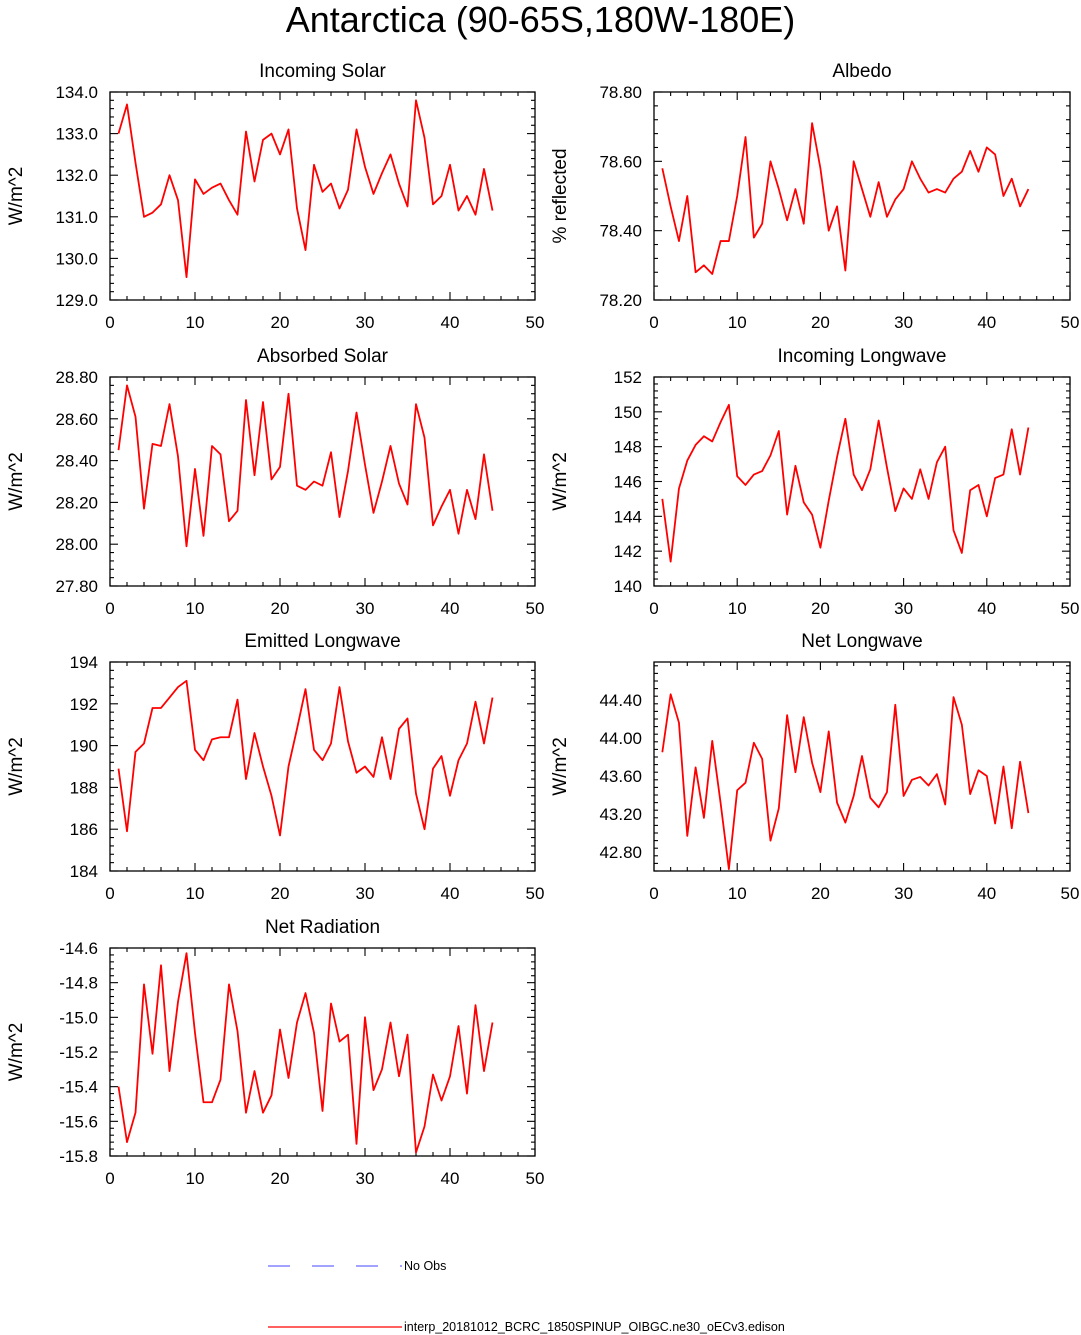 The width and height of the screenshot is (1081, 1335). Describe the element at coordinates (737, 322) in the screenshot. I see `albedo-x-tick-label: 10` at that location.